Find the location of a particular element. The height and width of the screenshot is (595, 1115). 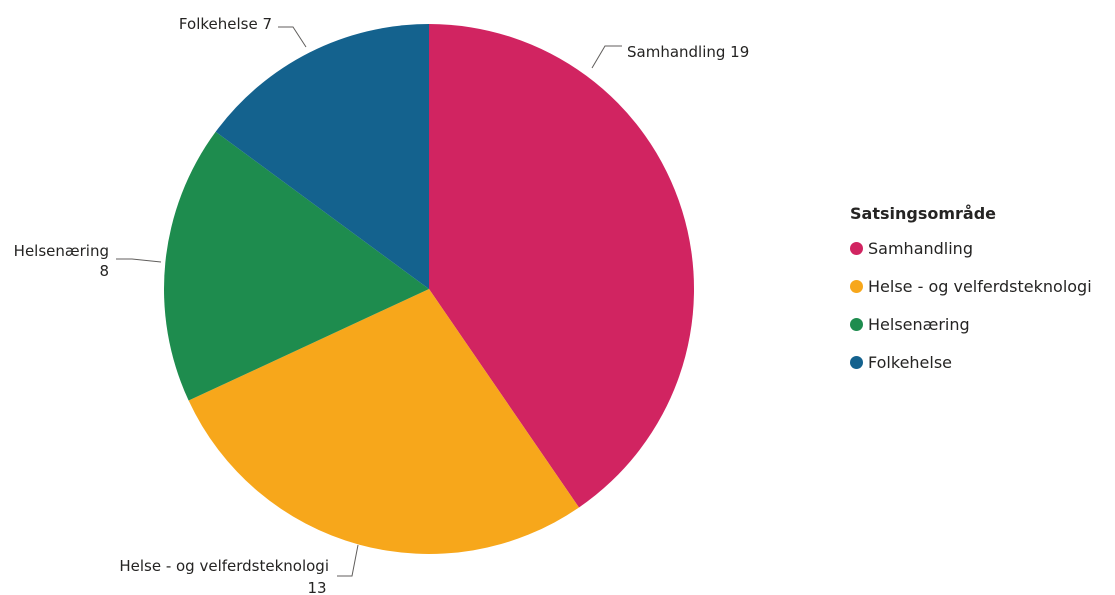

data-label-helseteknologi-line2: 13 is located at coordinates (316, 587).